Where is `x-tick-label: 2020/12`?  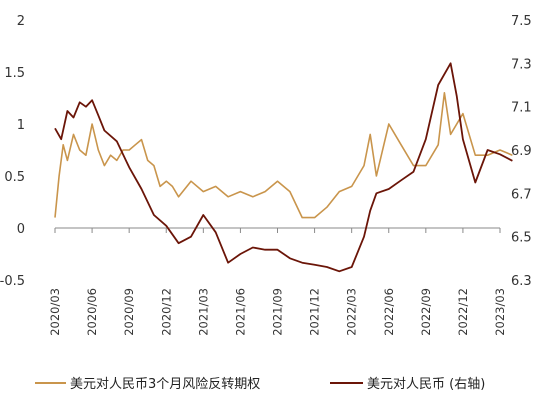
x-tick-label: 2020/12 is located at coordinates (166, 312).